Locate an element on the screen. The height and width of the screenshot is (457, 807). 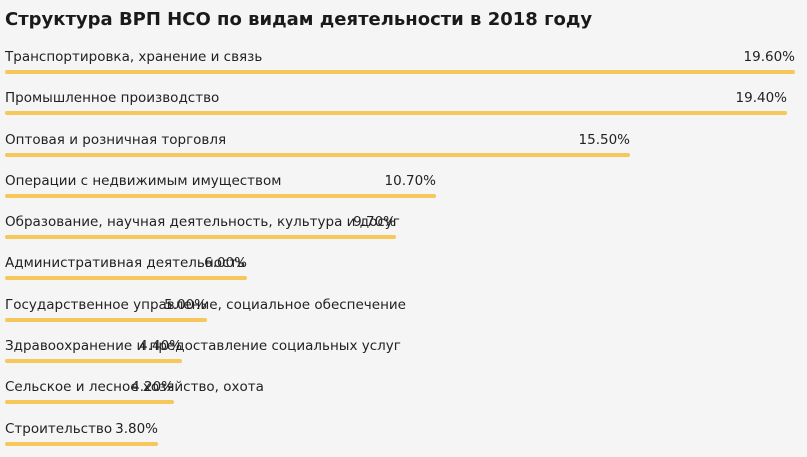
bar-row: Операции с недвижимым имуществом 10.70% is located at coordinates (403, 188).